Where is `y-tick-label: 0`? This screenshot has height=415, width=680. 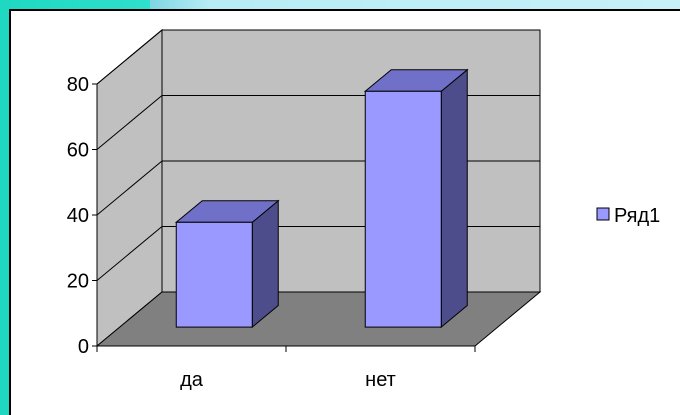
y-tick-label: 0 is located at coordinates (83, 347).